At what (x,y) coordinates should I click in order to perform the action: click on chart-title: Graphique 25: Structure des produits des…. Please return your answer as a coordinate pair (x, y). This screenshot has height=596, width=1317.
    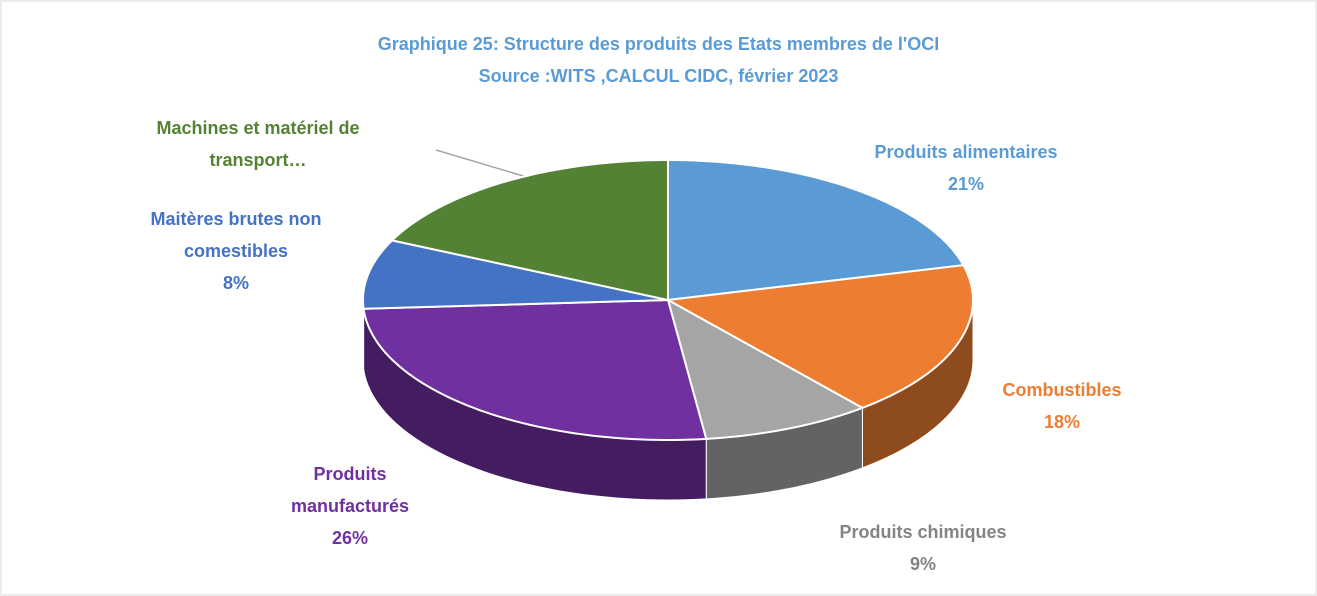
    Looking at the image, I should click on (658, 44).